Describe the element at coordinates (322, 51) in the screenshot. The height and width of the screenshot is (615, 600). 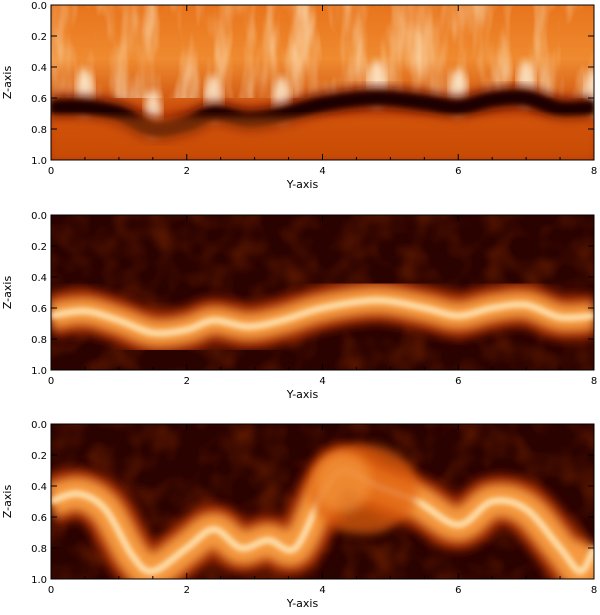
I see `field-texture` at that location.